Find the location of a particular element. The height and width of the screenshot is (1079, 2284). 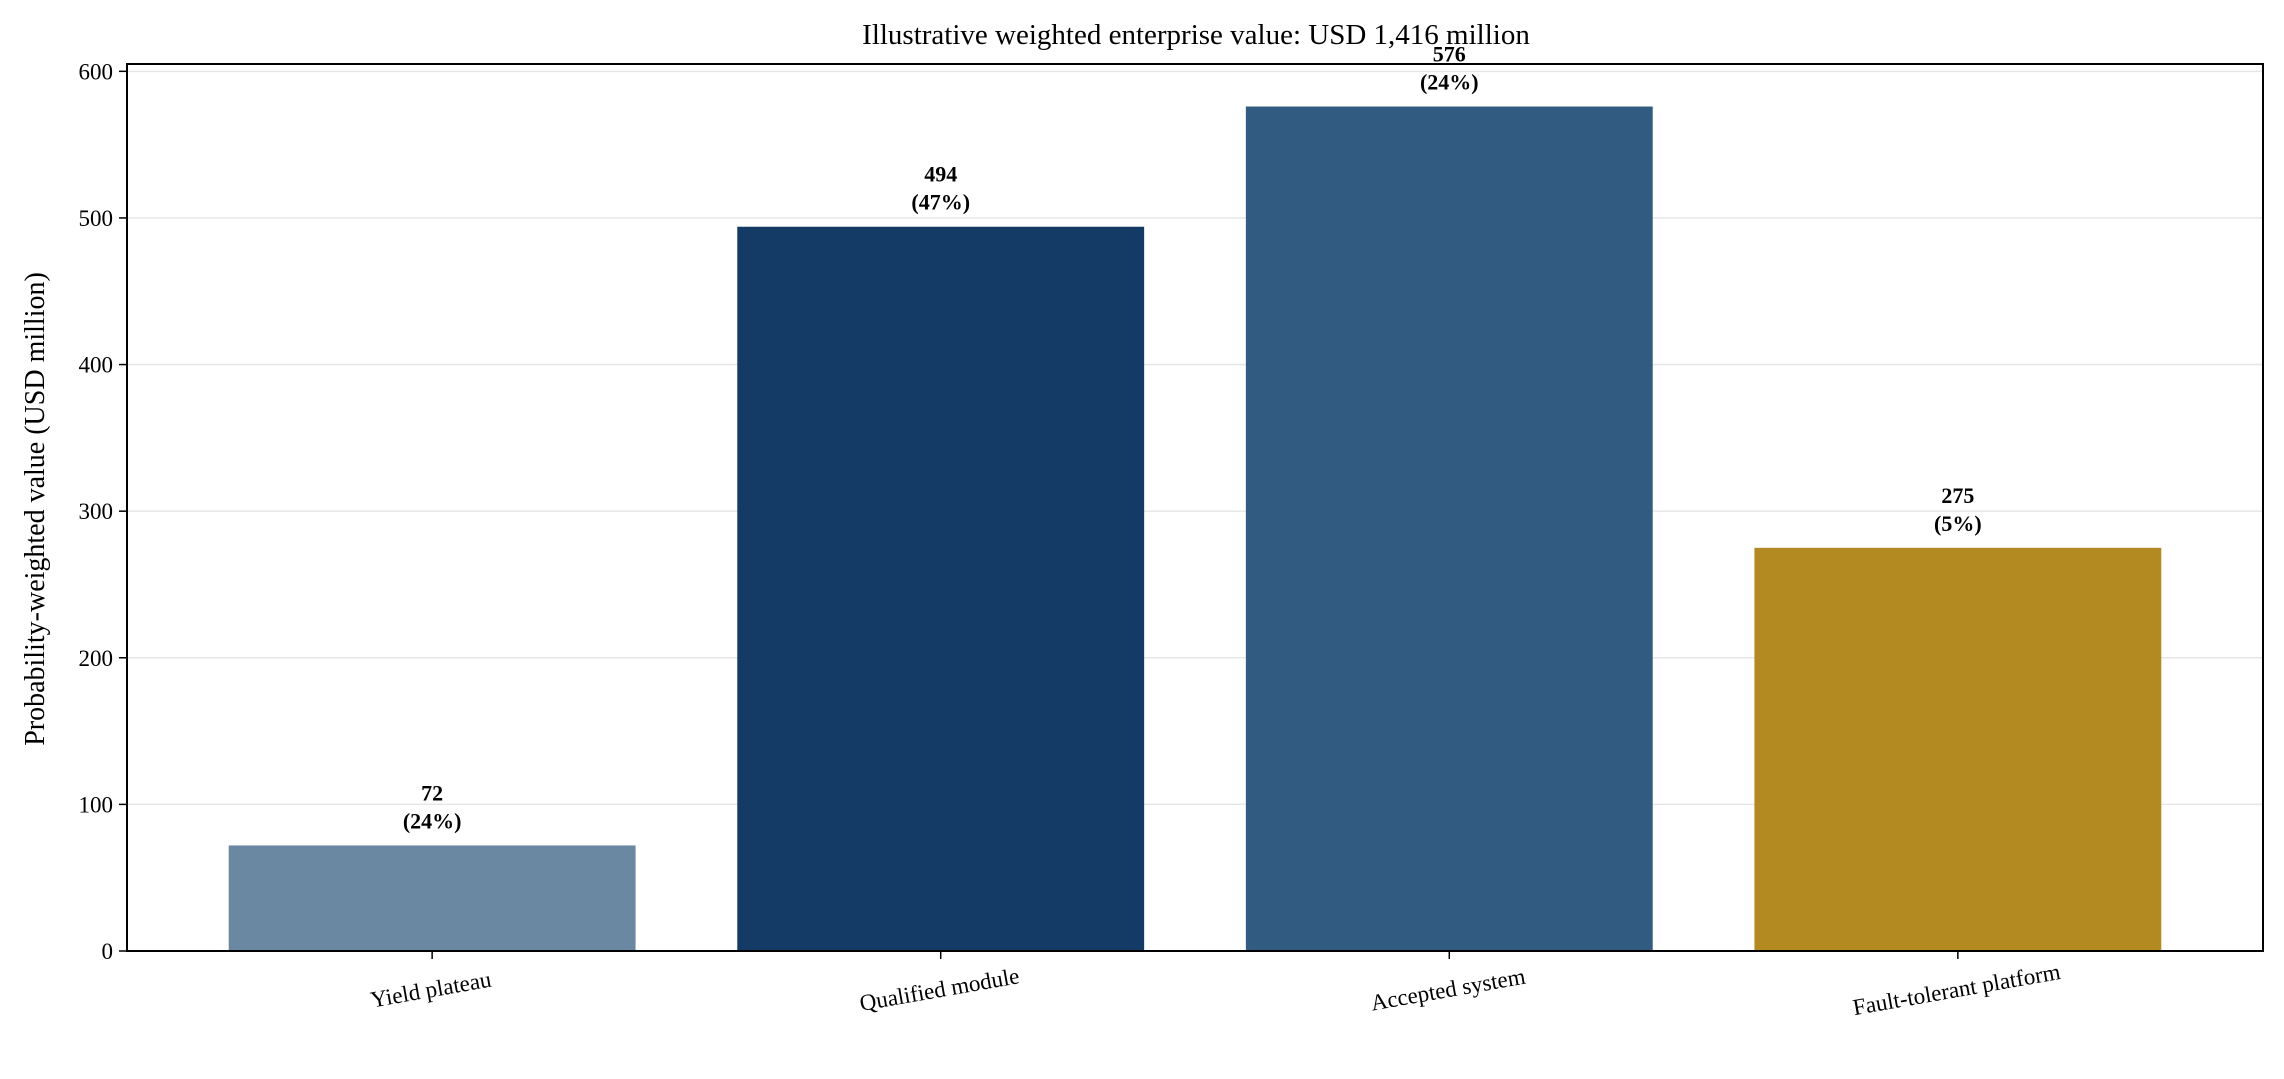

bar-value-label: 494 is located at coordinates (940, 174).